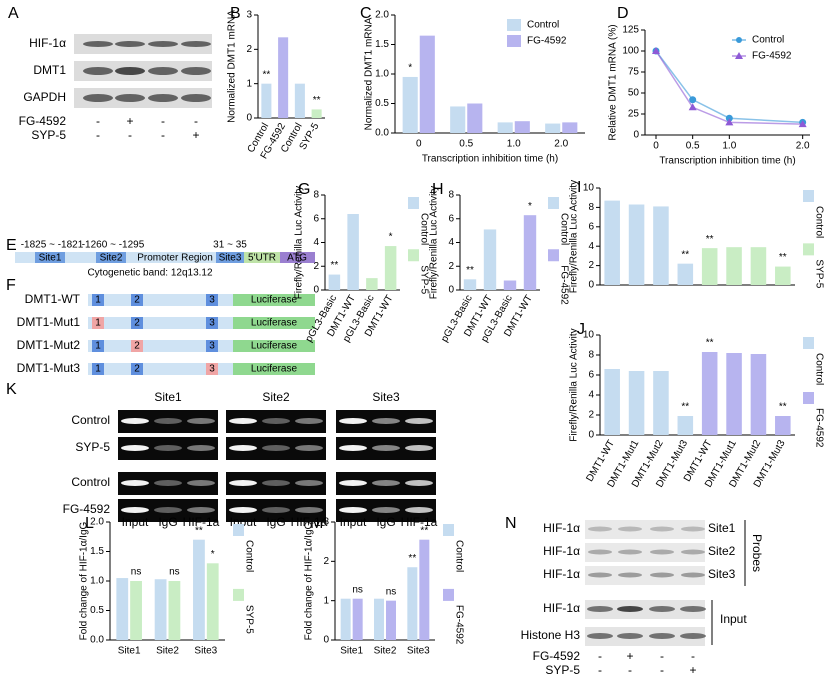 The image size is (825, 686). I want to click on y-tick-label: 0, so click(326, 640).